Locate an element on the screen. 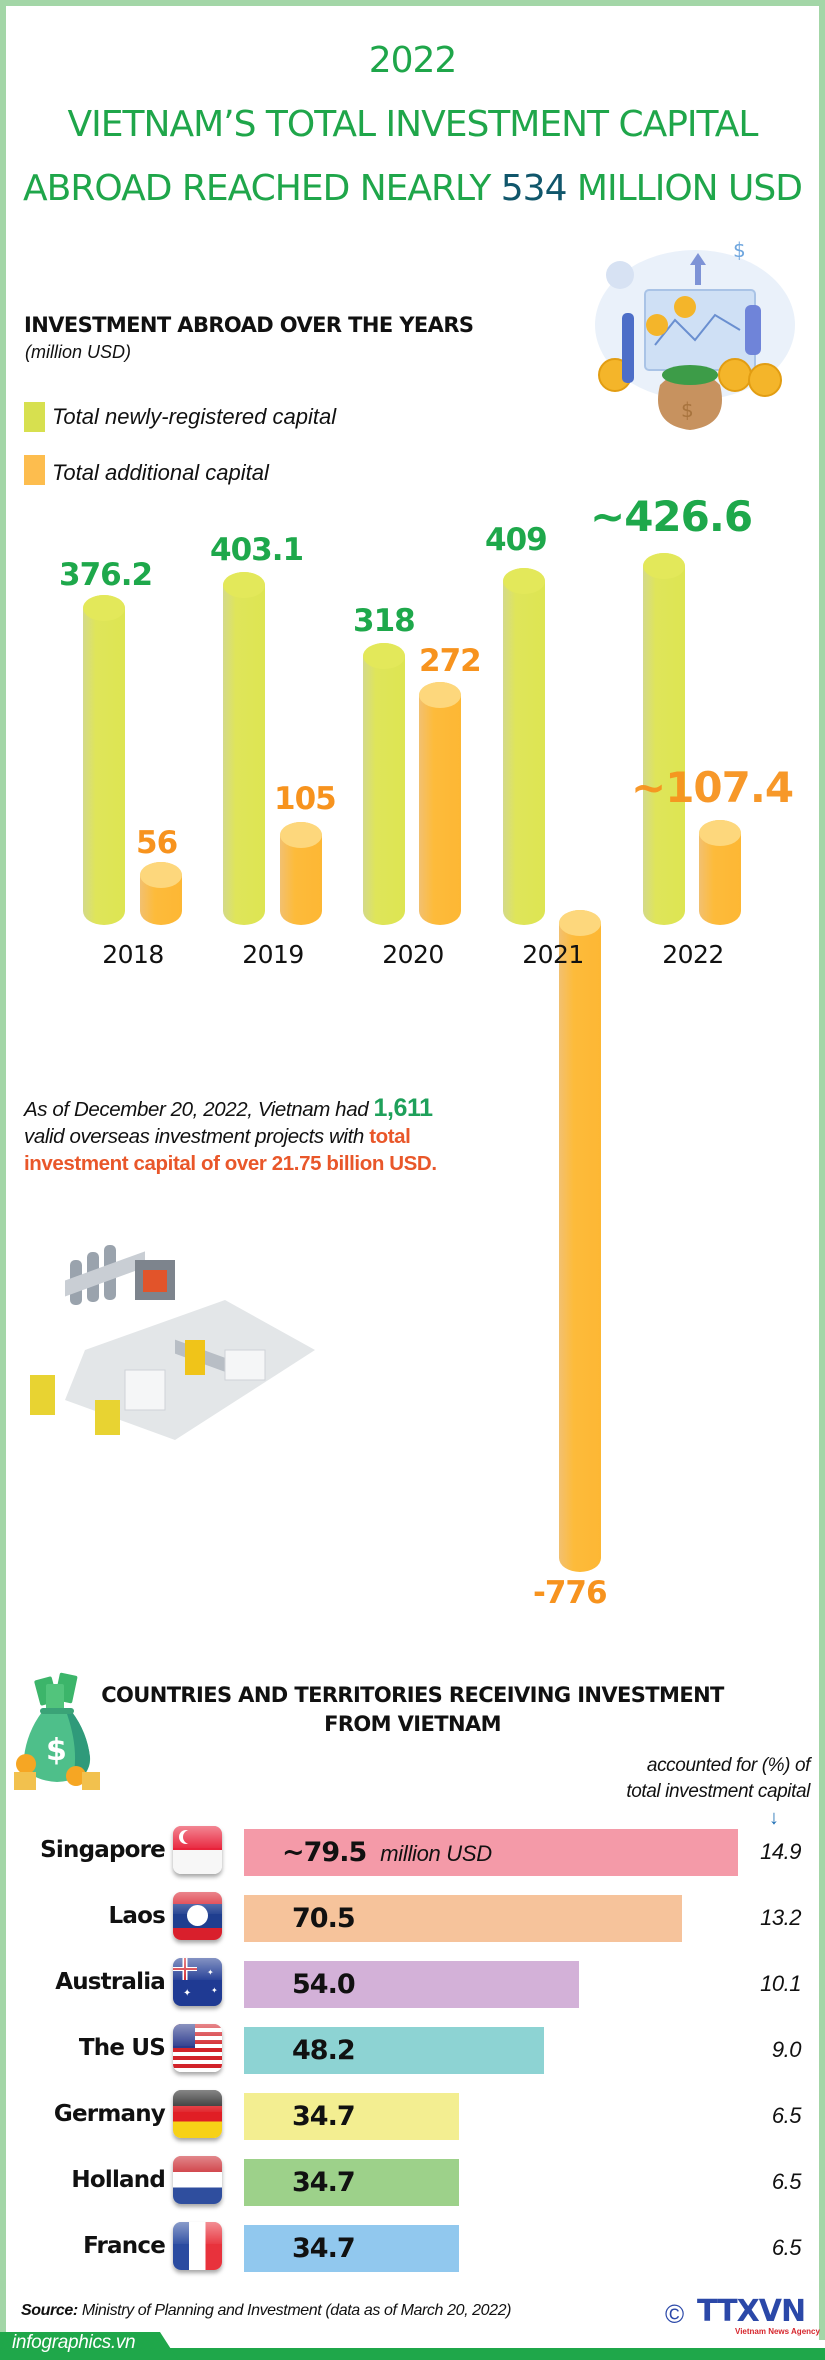 This screenshot has height=2360, width=825. value-2018-newly-registered: 376.2 is located at coordinates (106, 575).